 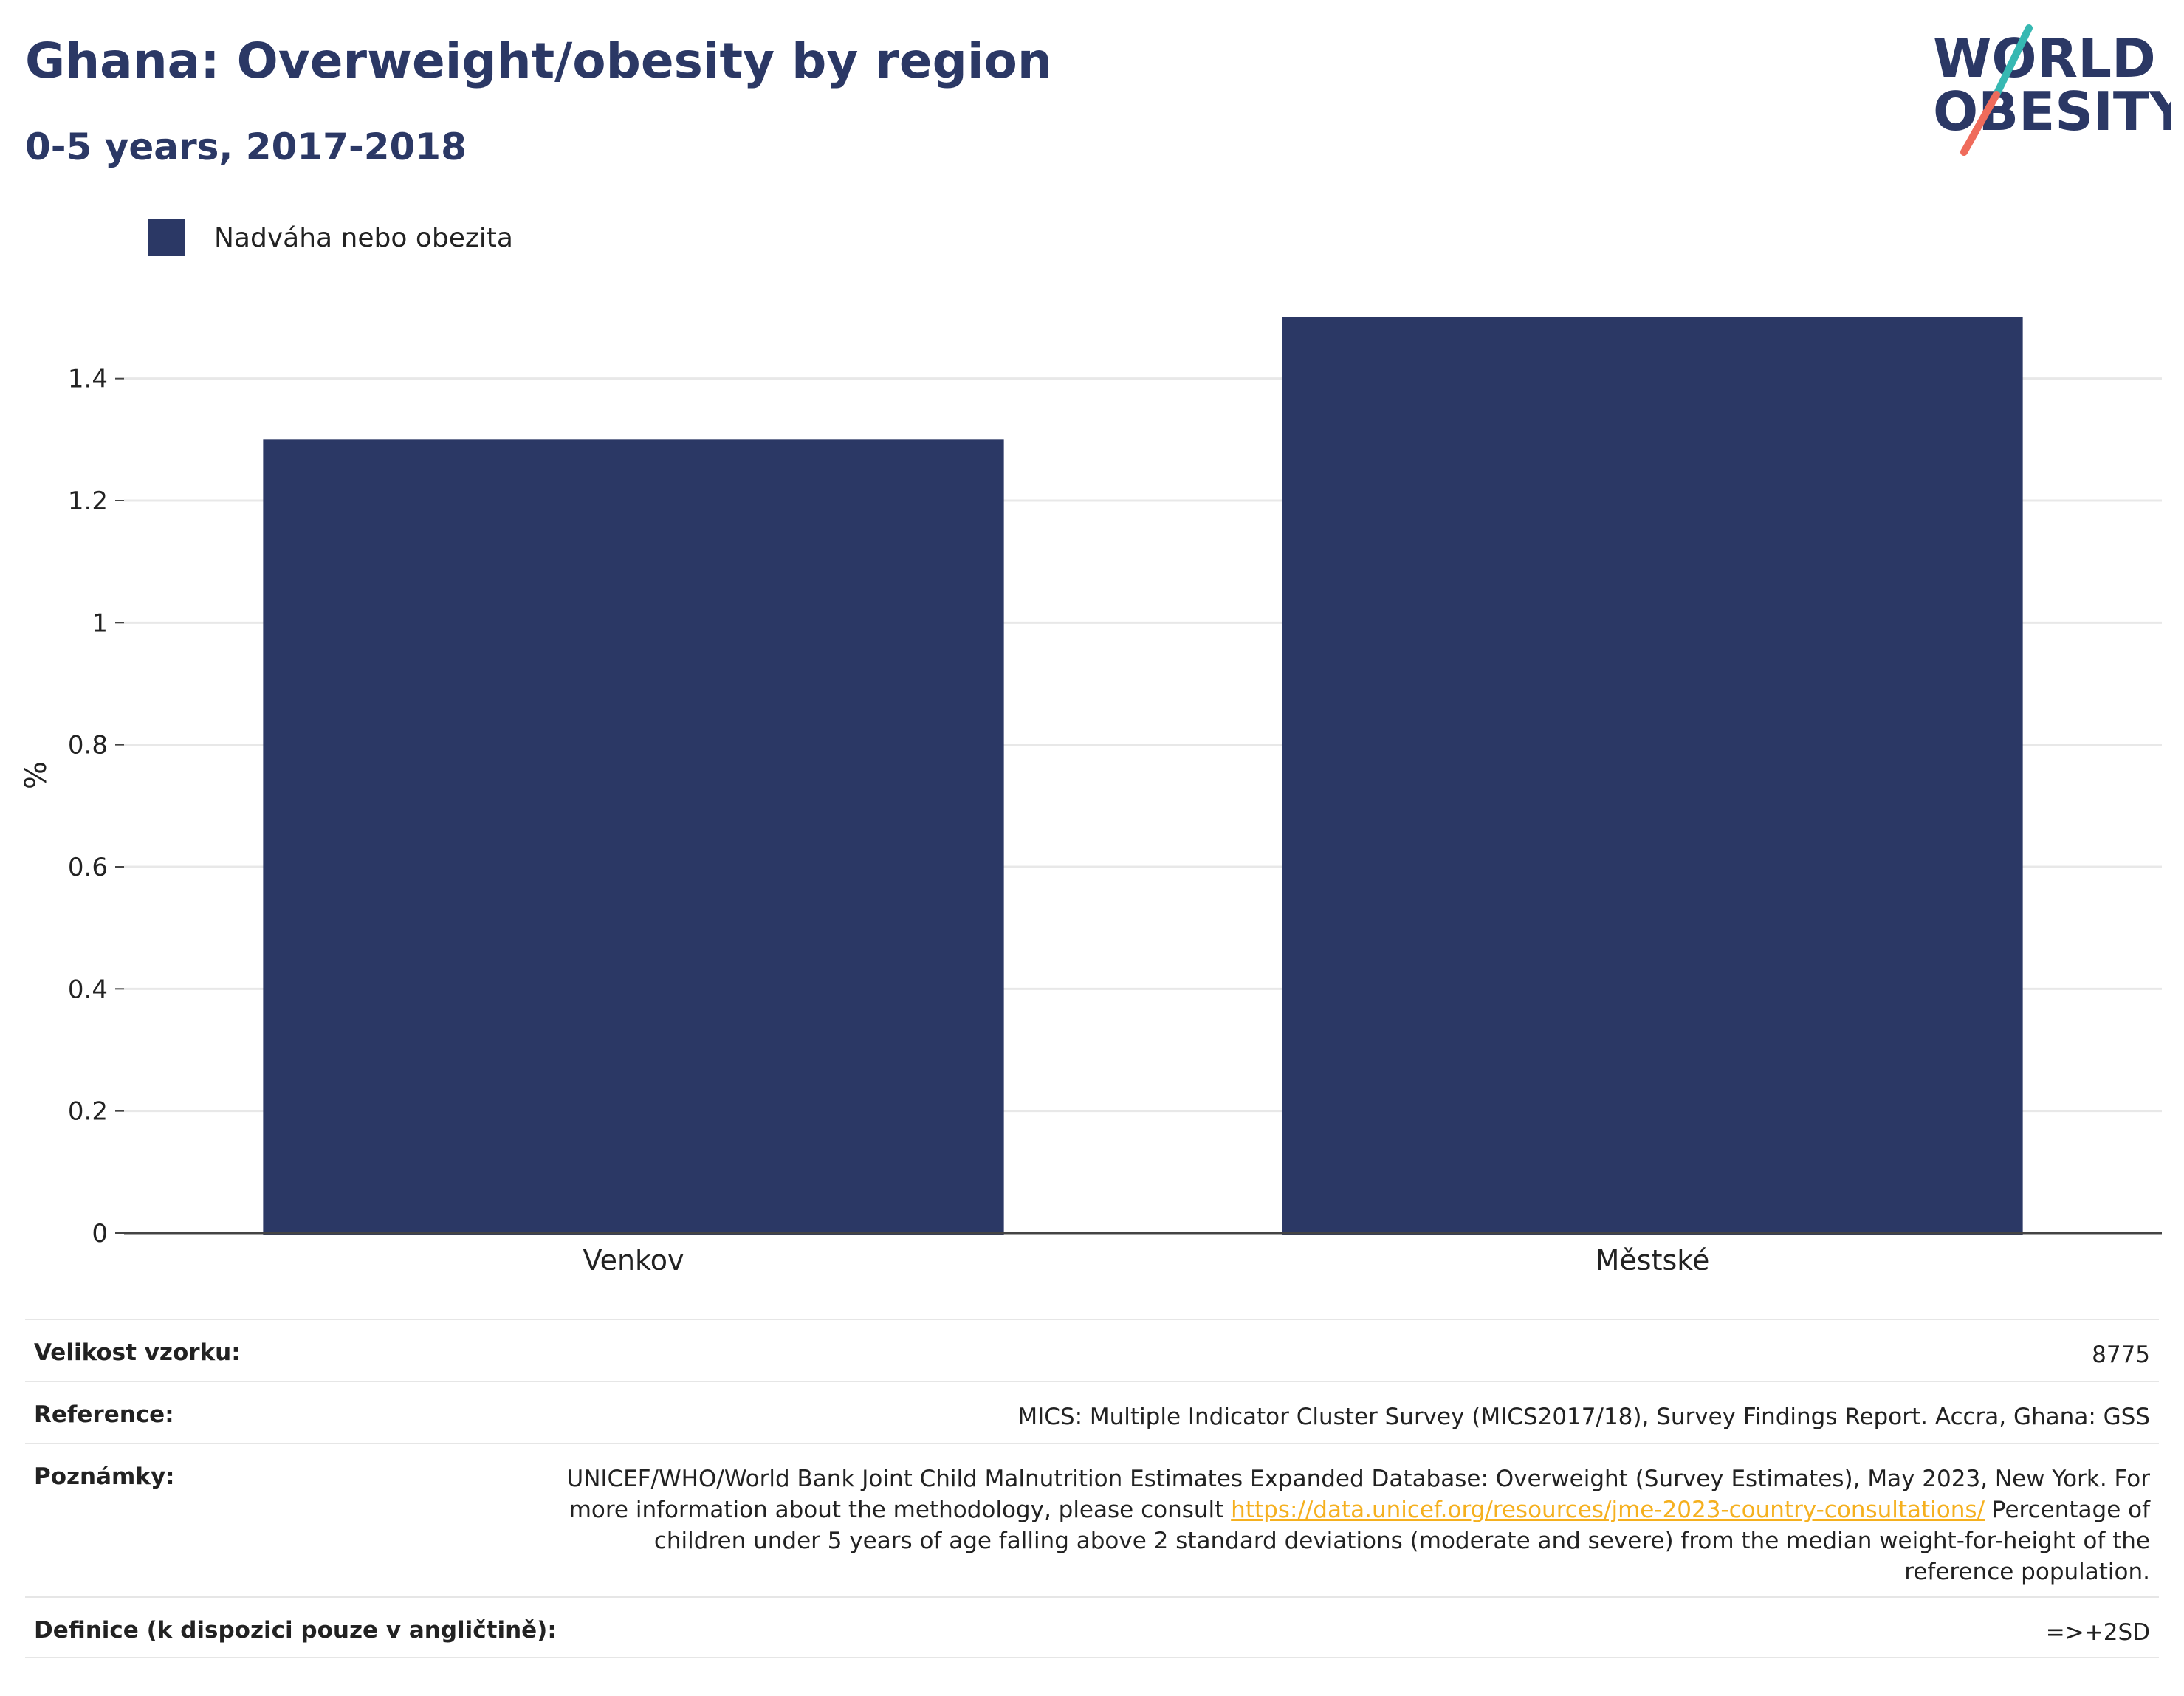 What do you see at coordinates (2097, 1632) in the screenshot?
I see `definition-value: =>+2SD` at bounding box center [2097, 1632].